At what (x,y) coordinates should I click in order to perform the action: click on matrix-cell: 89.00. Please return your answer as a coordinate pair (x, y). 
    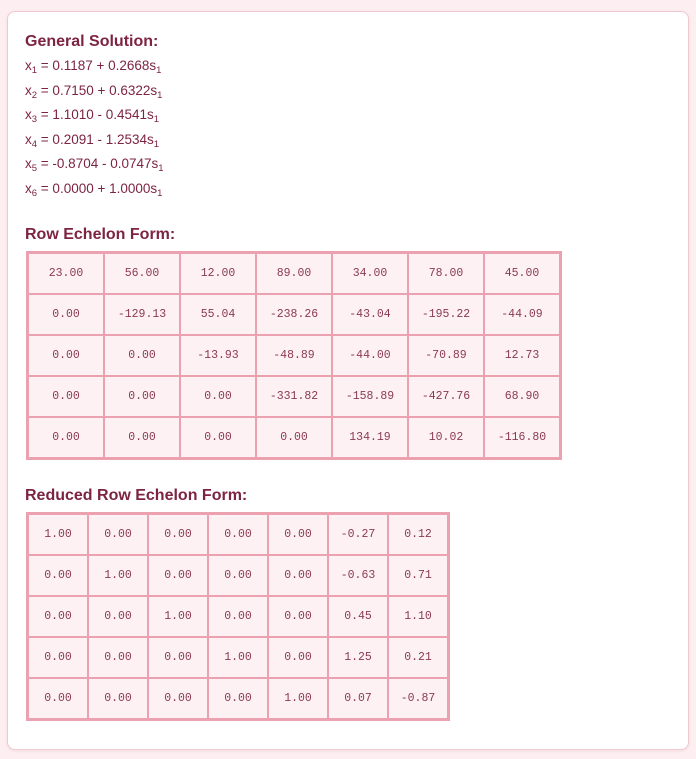
    Looking at the image, I should click on (294, 273).